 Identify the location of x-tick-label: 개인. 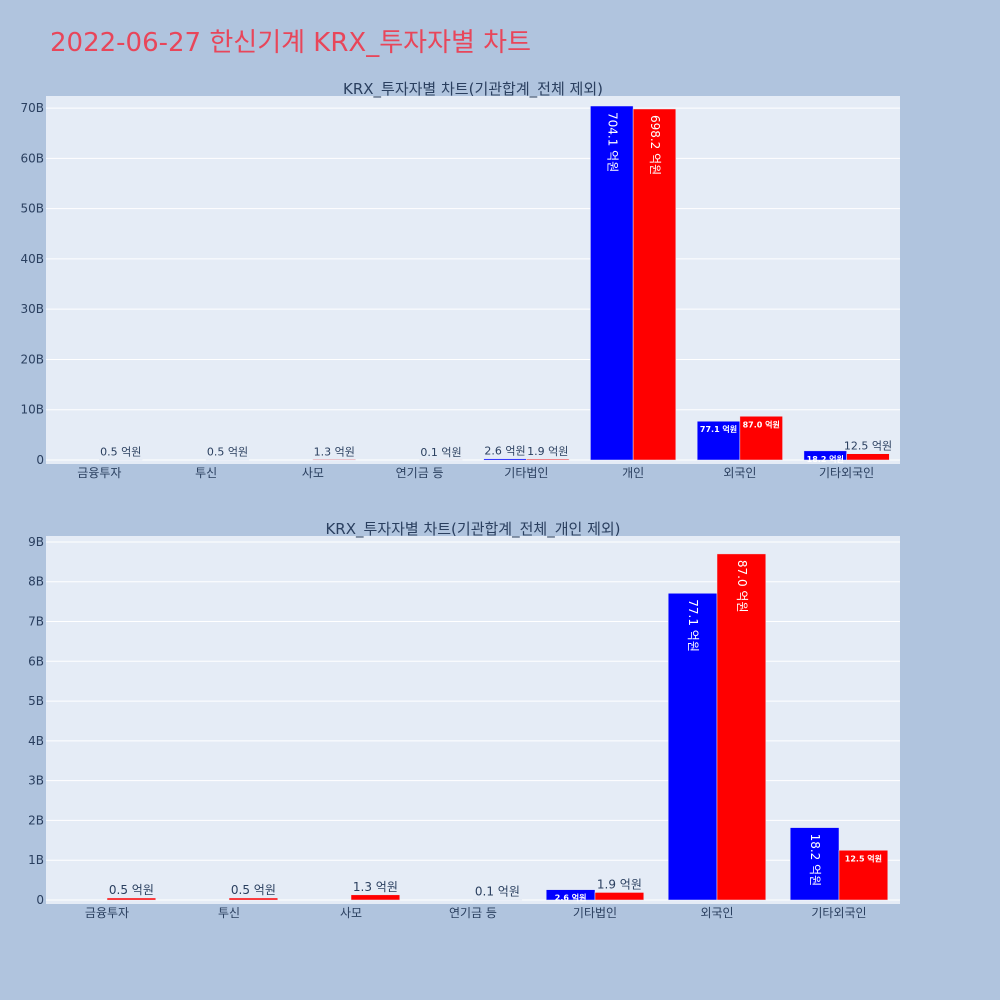
(633, 473).